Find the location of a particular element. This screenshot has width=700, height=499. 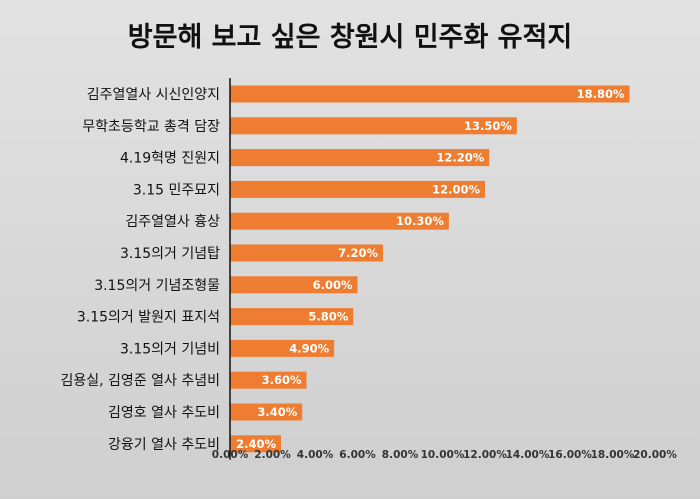

x-tick-label: 6.00% is located at coordinates (357, 455).